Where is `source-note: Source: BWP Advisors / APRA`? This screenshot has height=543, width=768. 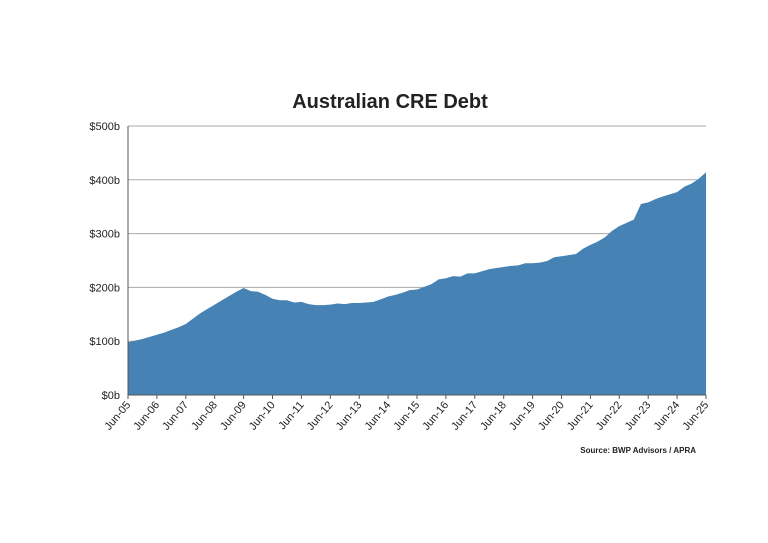
source-note: Source: BWP Advisors / APRA is located at coordinates (638, 450).